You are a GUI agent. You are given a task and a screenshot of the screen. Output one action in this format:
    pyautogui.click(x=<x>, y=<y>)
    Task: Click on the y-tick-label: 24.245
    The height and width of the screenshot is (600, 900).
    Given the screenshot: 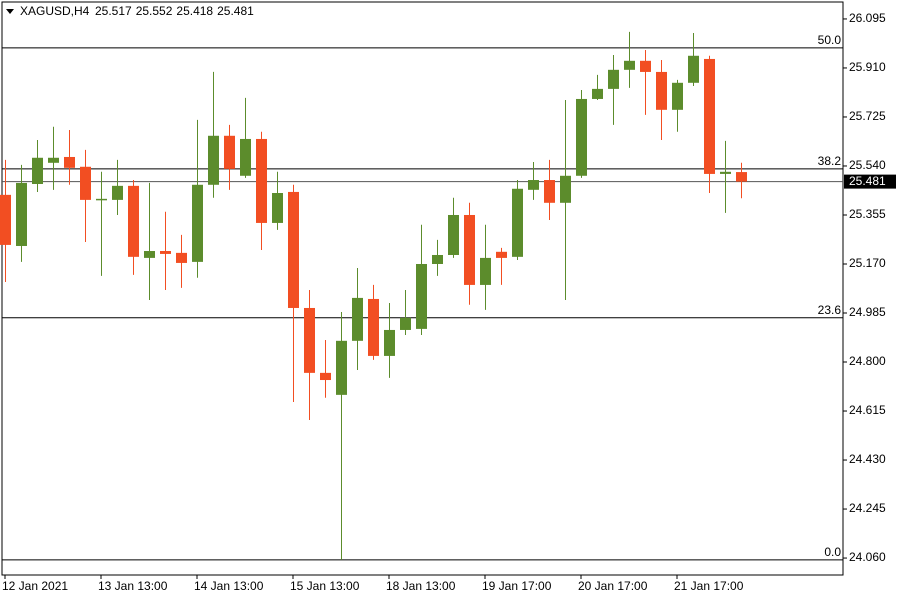 What is the action you would take?
    pyautogui.click(x=867, y=508)
    